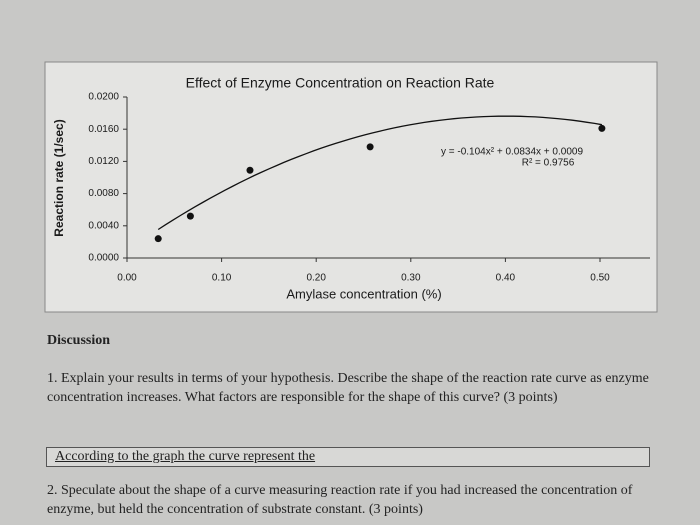 Image resolution: width=700 pixels, height=525 pixels. What do you see at coordinates (103, 97) in the screenshot?
I see `y-tick-label: 0.0200` at bounding box center [103, 97].